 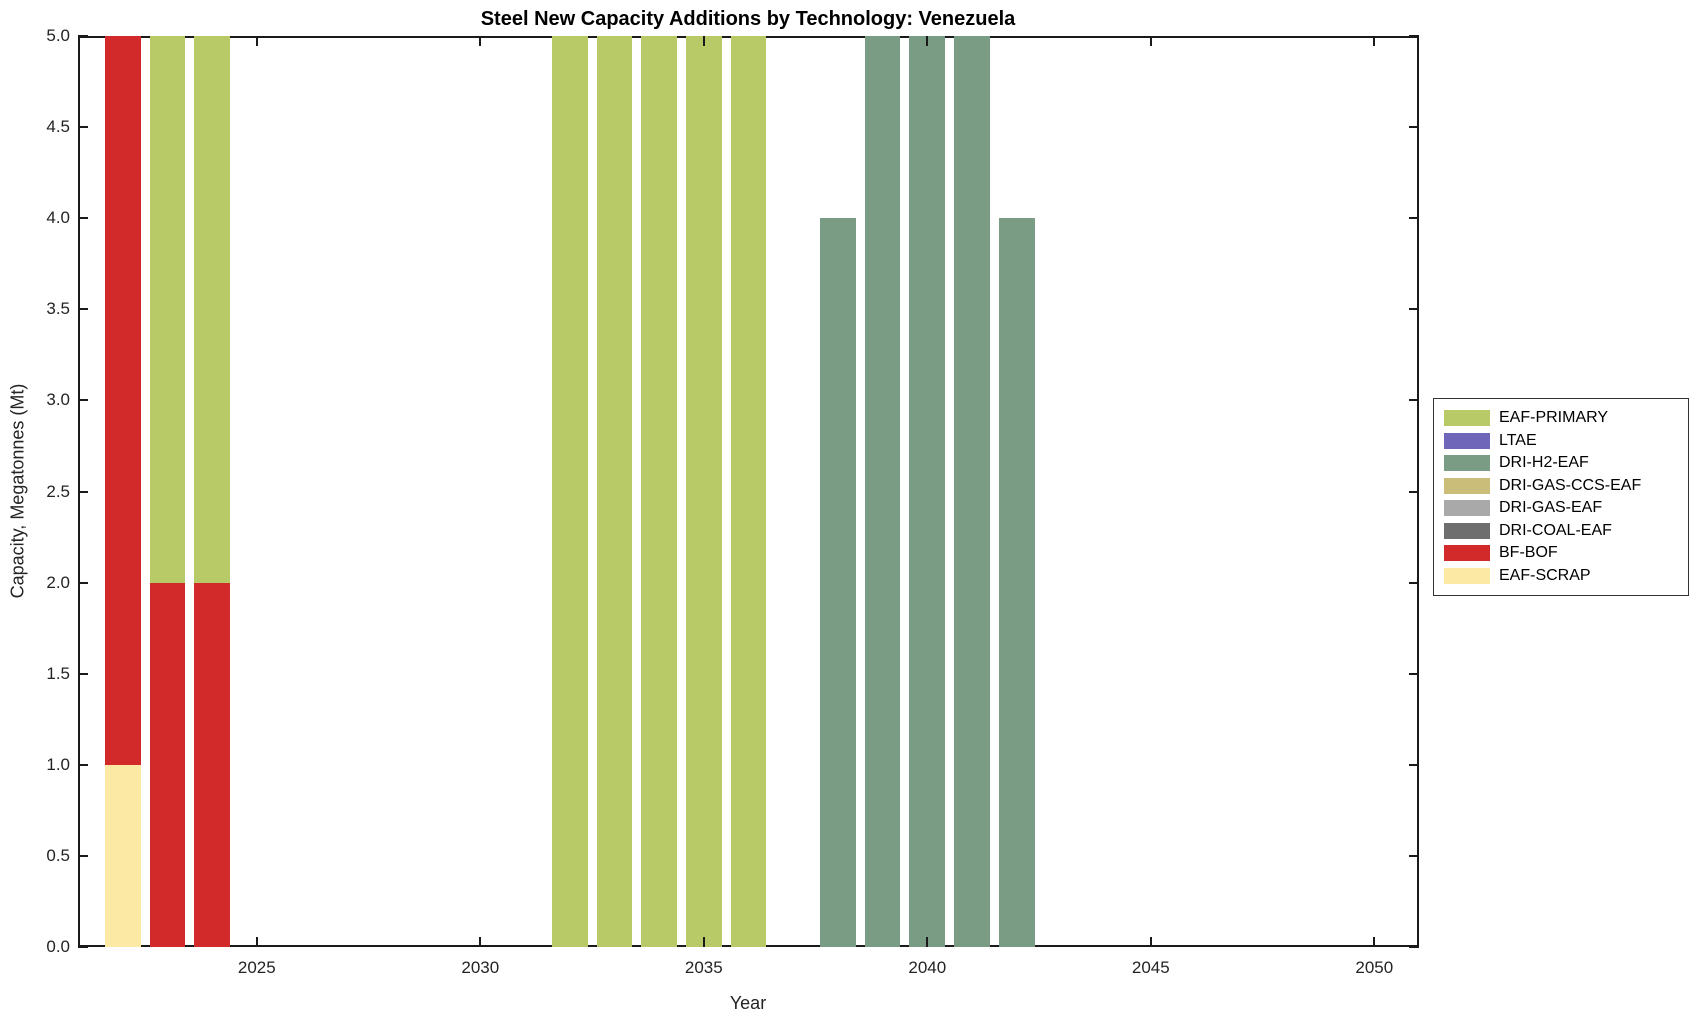 What do you see at coordinates (882, 491) in the screenshot?
I see `bar-segment-2039-dri-h2-eaf` at bounding box center [882, 491].